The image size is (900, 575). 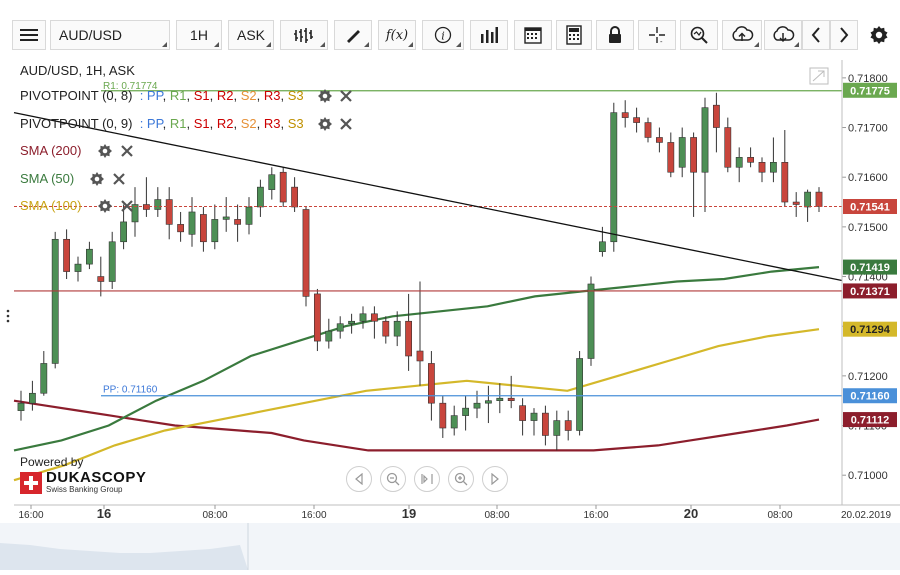 I want to click on triangle-left-icon, so click(x=359, y=479).